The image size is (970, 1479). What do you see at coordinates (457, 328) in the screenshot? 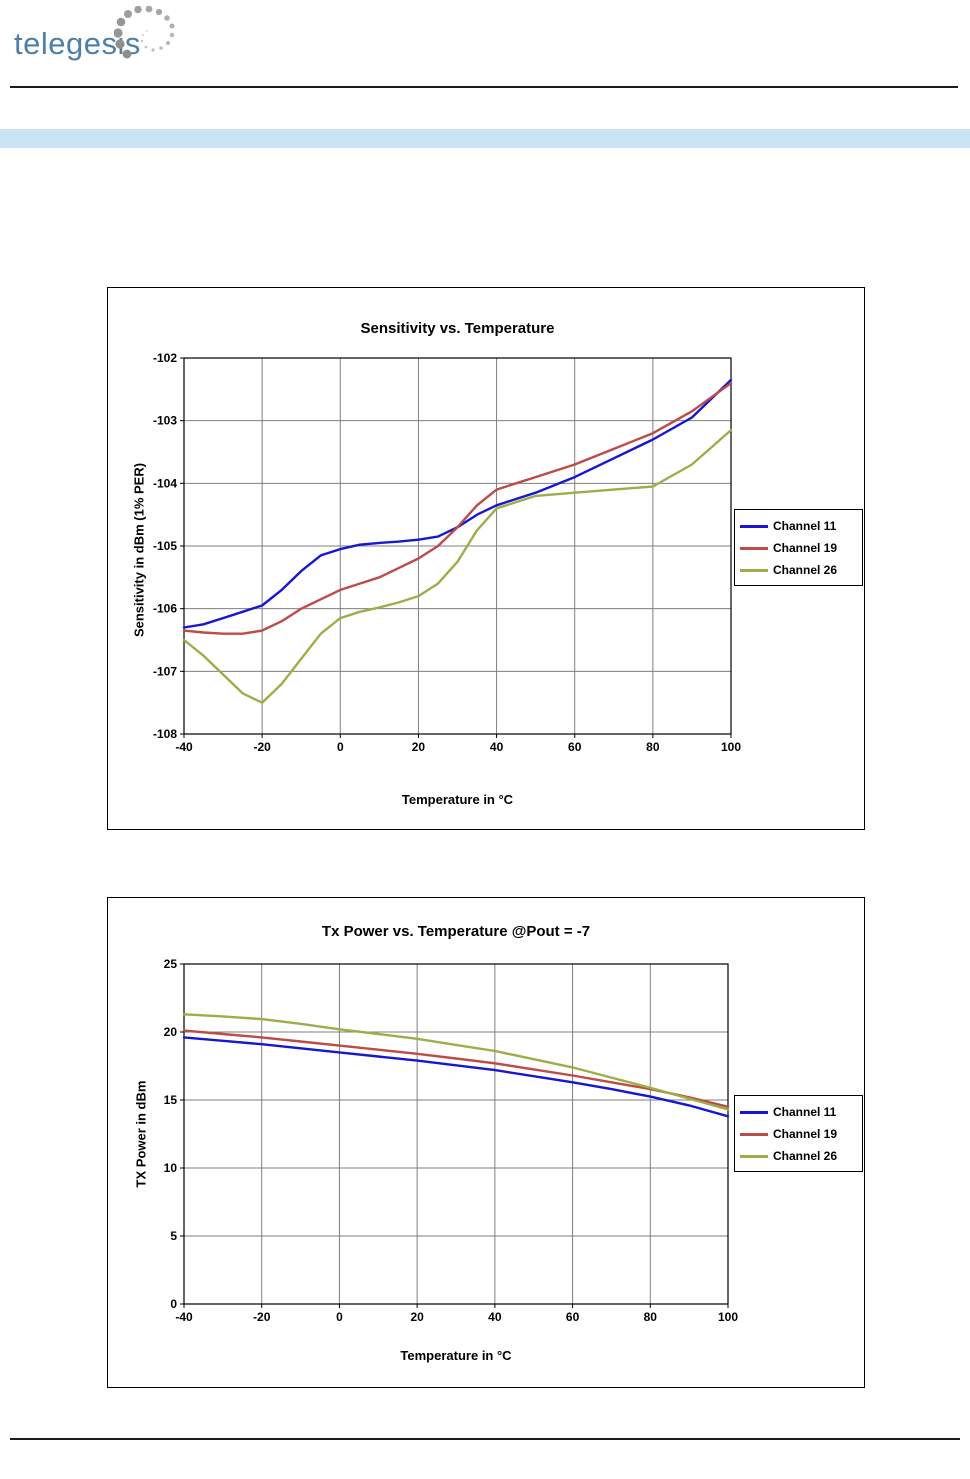
I see `chart-title: Sensitivity vs. Temperature` at bounding box center [457, 328].